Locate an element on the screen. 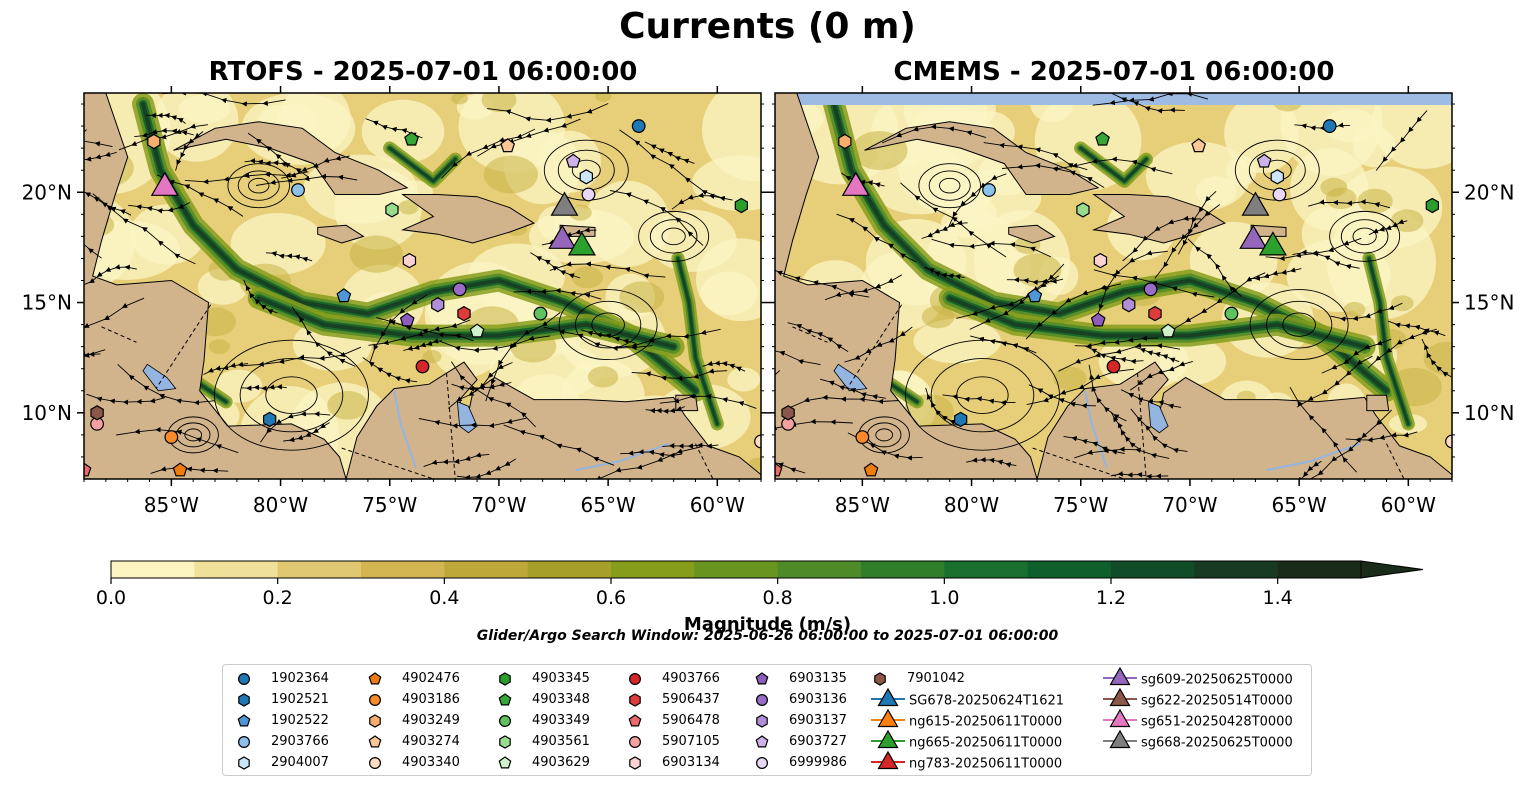 The height and width of the screenshot is (802, 1535). legend-item: sg668-20250625T0000 is located at coordinates (1198, 740).